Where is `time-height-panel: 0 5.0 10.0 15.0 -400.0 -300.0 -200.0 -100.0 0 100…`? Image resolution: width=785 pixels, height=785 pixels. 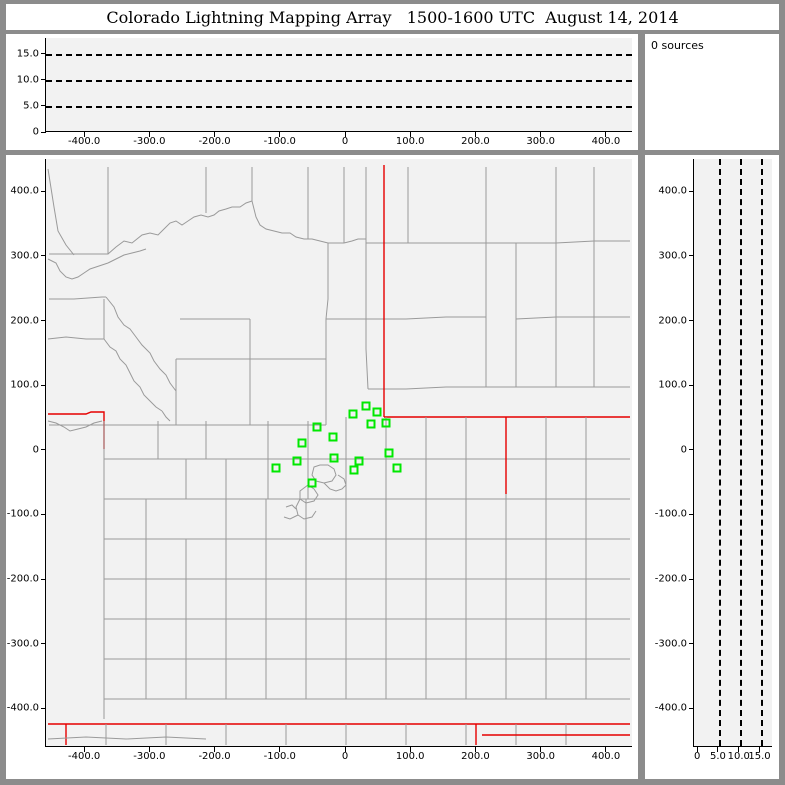
time-height-panel: 0 5.0 10.0 15.0 -400.0 -300.0 -200.0 -100.0 0 100… is located at coordinates (322, 92).